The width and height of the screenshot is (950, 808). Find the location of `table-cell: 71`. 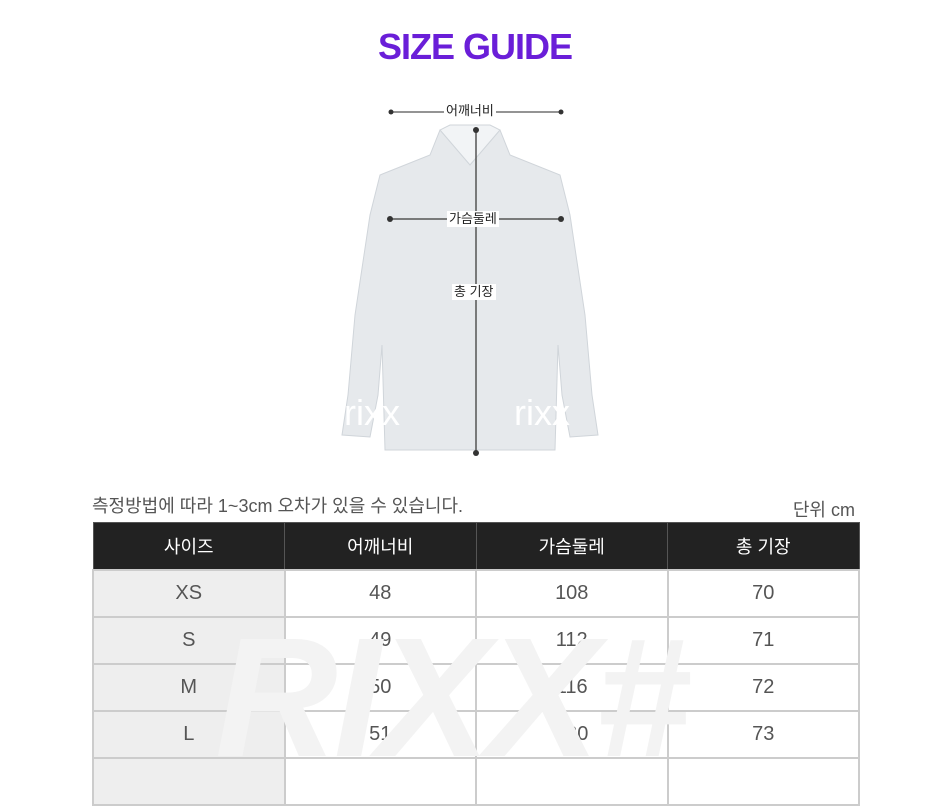

table-cell: 71 is located at coordinates (763, 640).